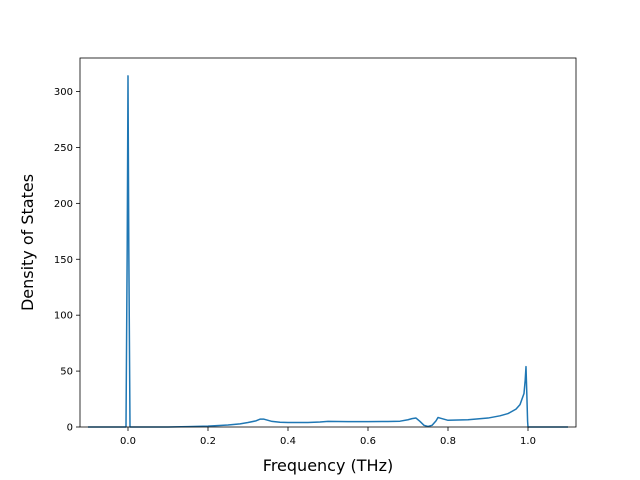 The image size is (640, 480). I want to click on y-tick-label: 250, so click(63, 148).